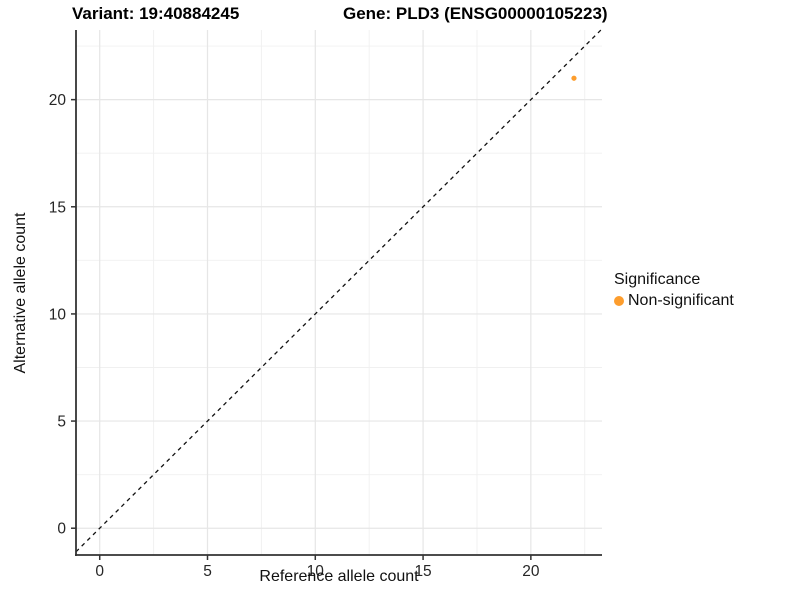  I want to click on x-tick-label: 10, so click(316, 571).